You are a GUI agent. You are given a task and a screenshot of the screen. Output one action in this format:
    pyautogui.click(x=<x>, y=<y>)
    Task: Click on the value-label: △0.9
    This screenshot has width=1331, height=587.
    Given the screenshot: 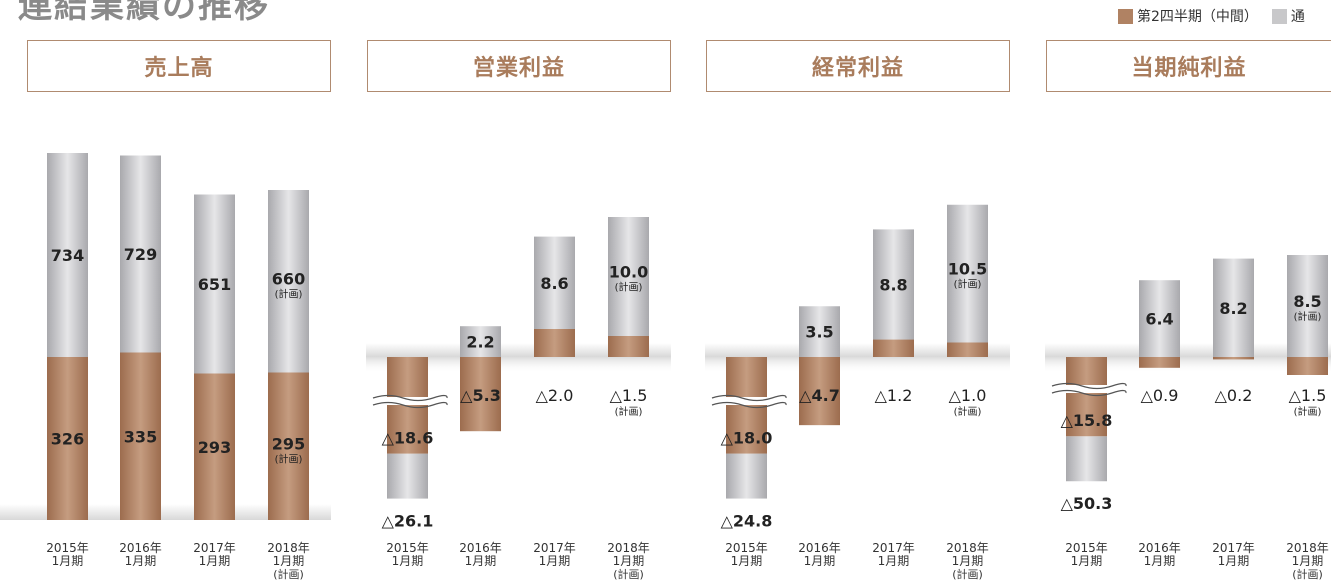 What is the action you would take?
    pyautogui.click(x=1160, y=395)
    